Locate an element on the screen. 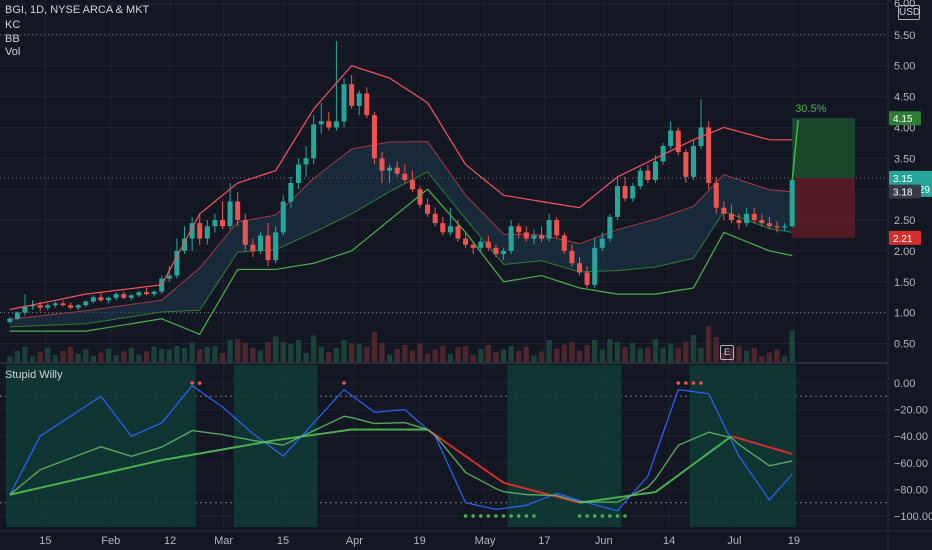 The height and width of the screenshot is (550, 932). symbol-title: BGI, 1D, NYSE ARCA & MKT is located at coordinates (77, 10).